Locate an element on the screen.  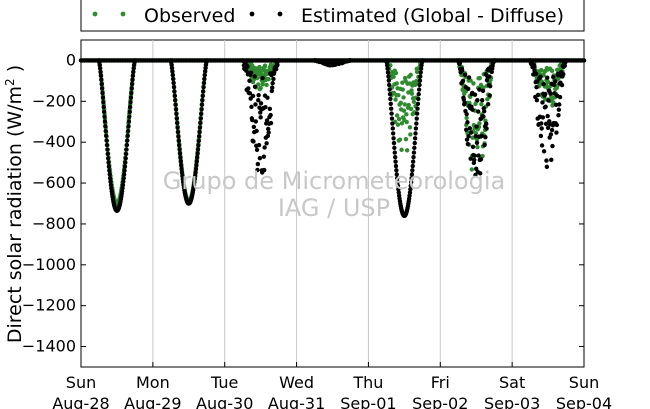
x-tick-label-day: Thu is located at coordinates (367, 382).